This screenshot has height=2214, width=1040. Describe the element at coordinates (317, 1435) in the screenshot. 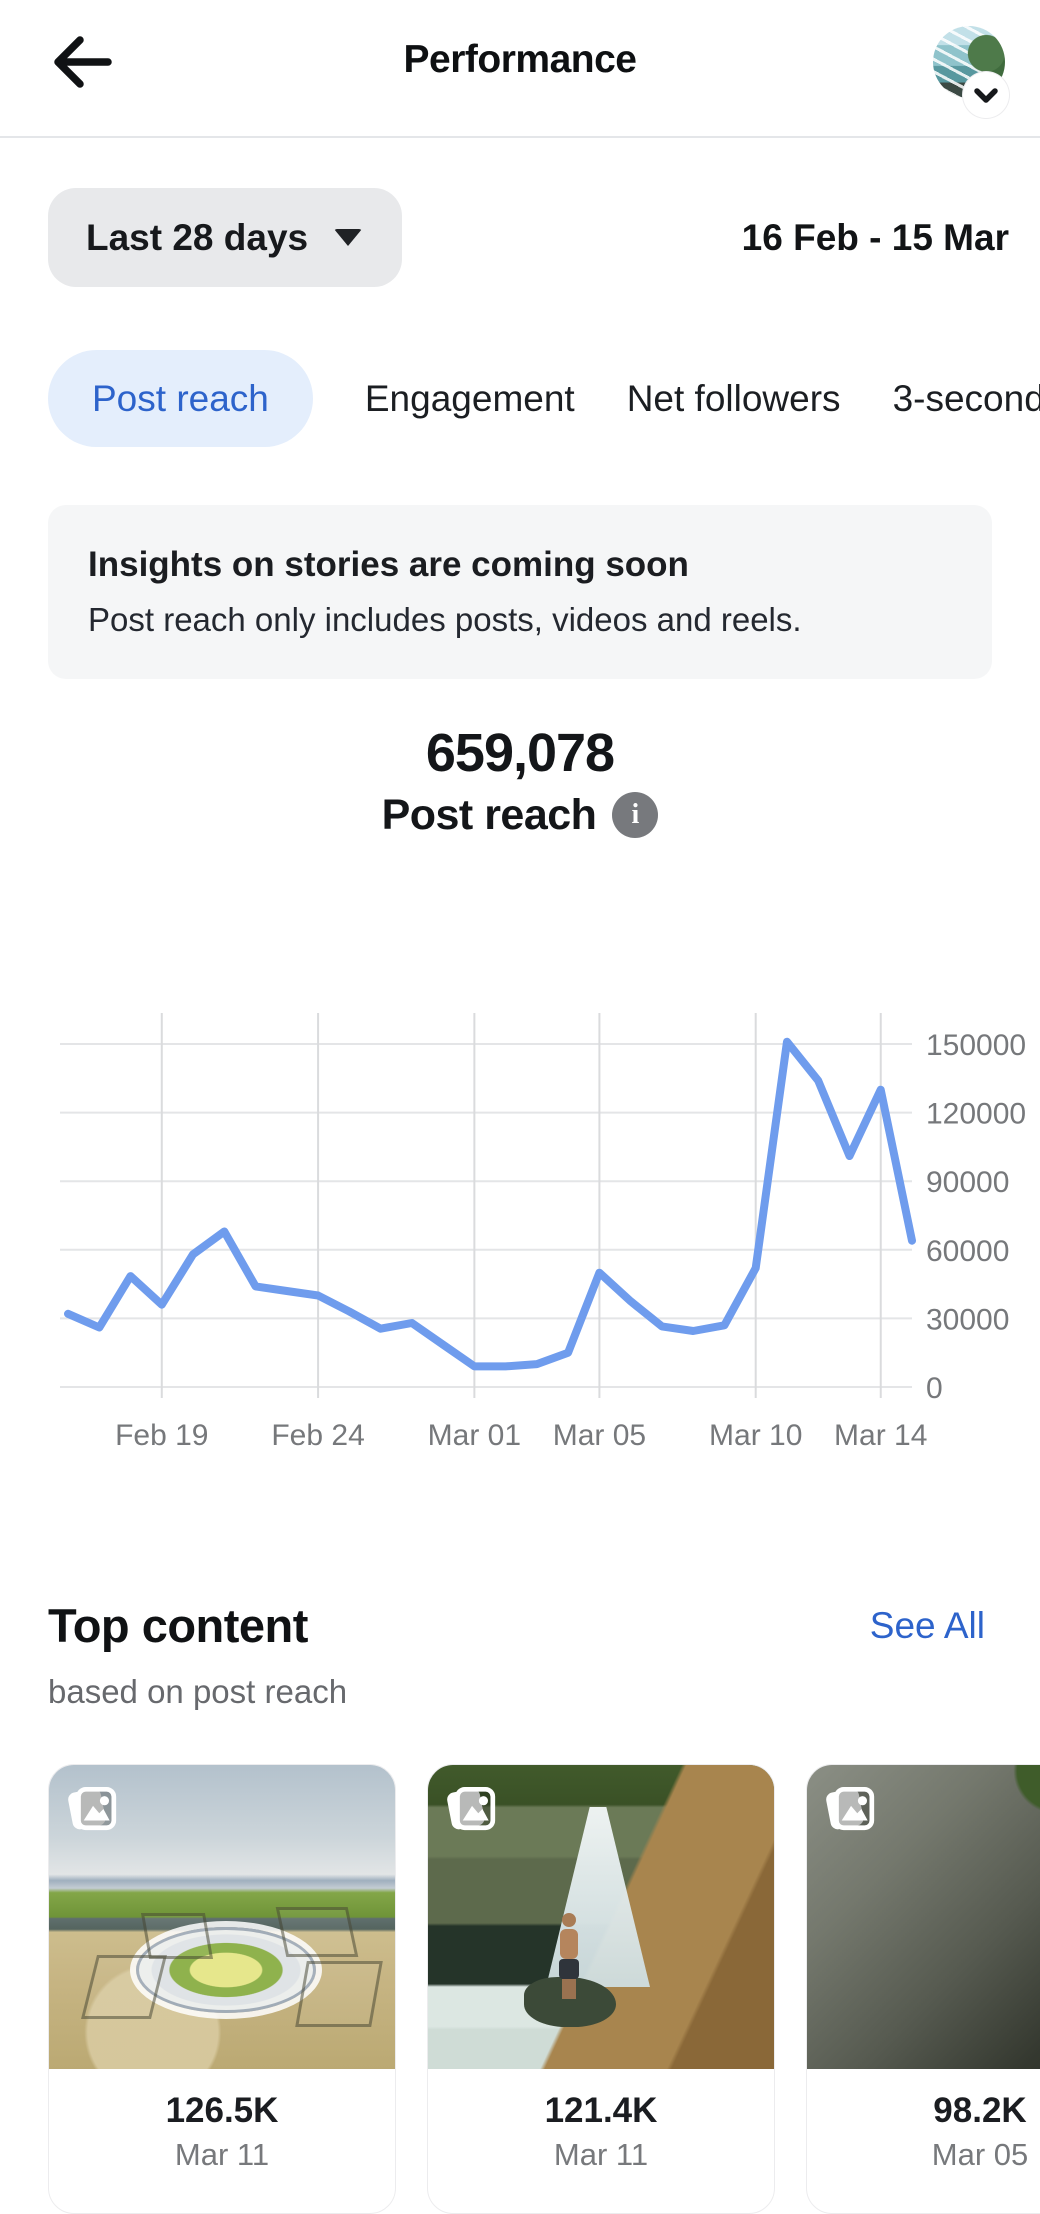

I see `svg-text: Feb 24` at that location.